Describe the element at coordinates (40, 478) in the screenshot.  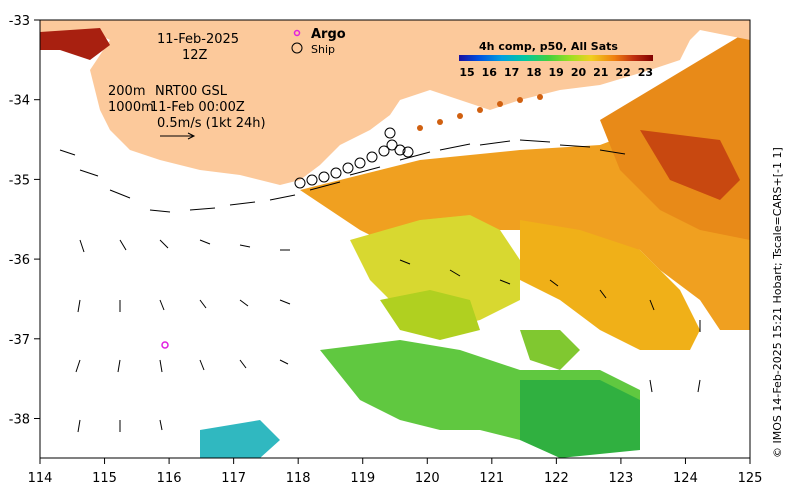
I see `x-tick-label: 114` at that location.